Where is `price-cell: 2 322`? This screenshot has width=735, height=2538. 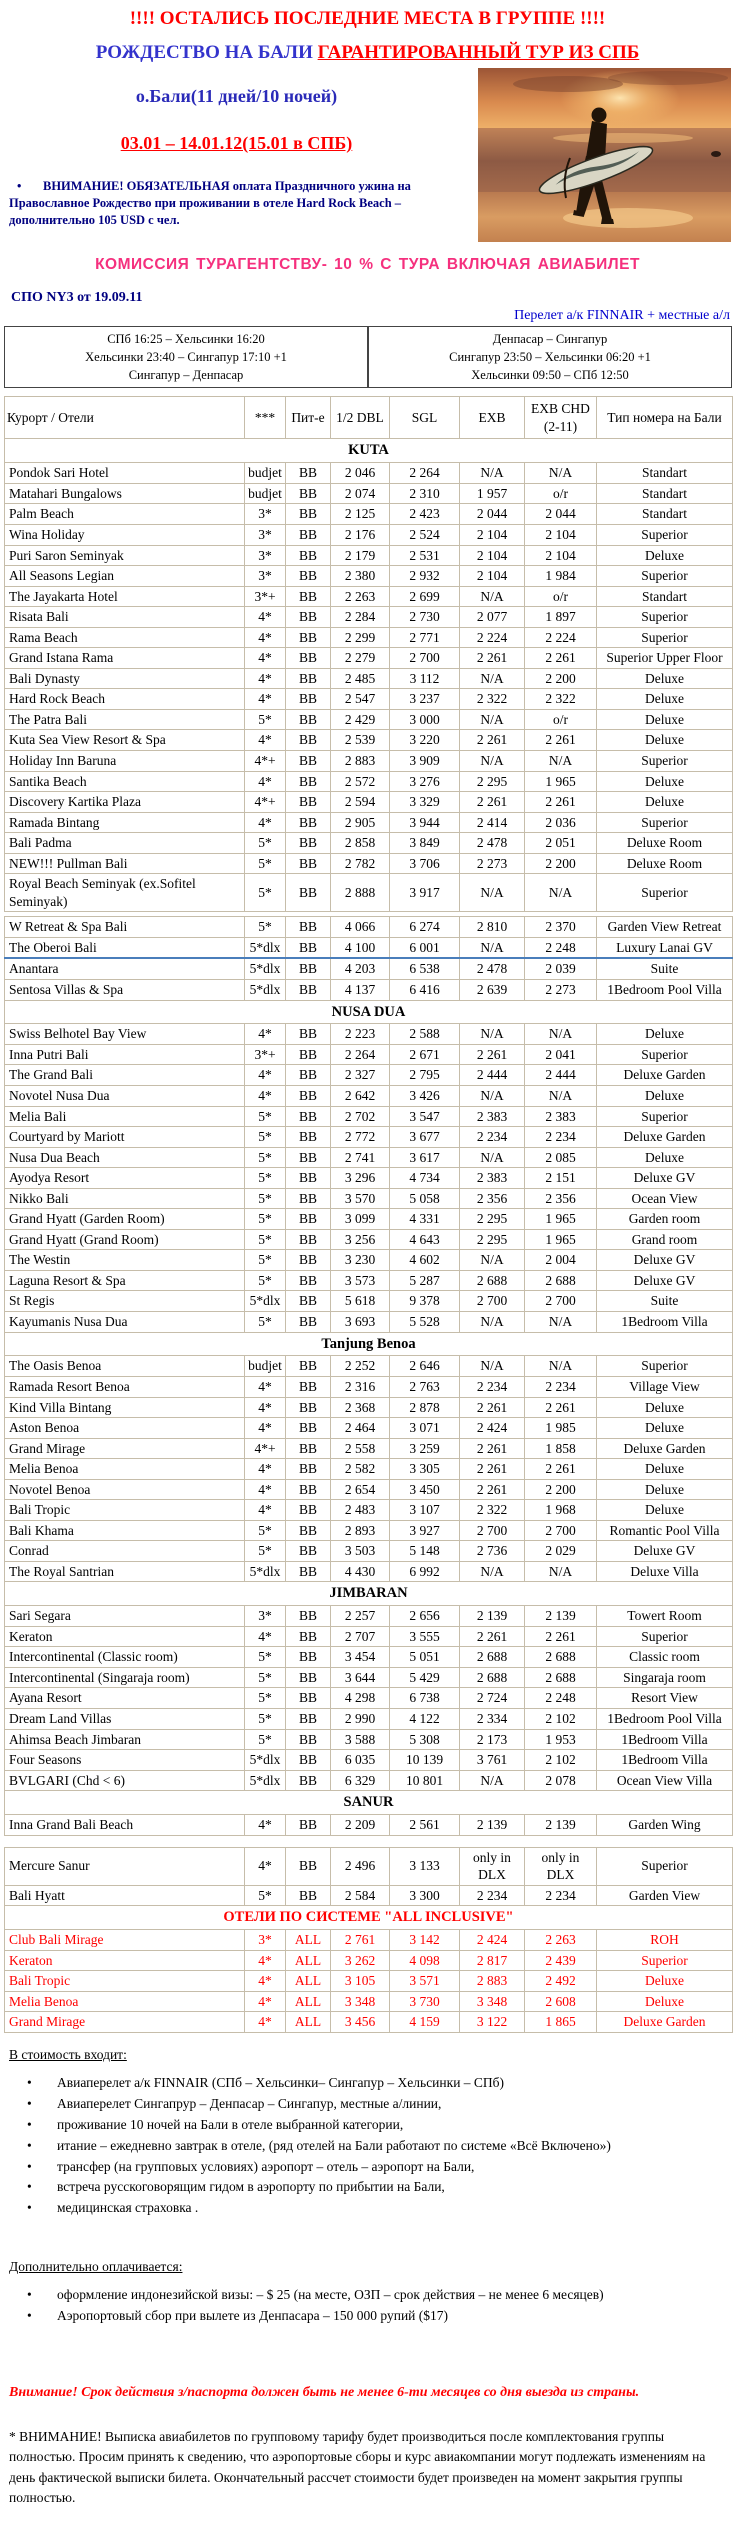 price-cell: 2 322 is located at coordinates (560, 699).